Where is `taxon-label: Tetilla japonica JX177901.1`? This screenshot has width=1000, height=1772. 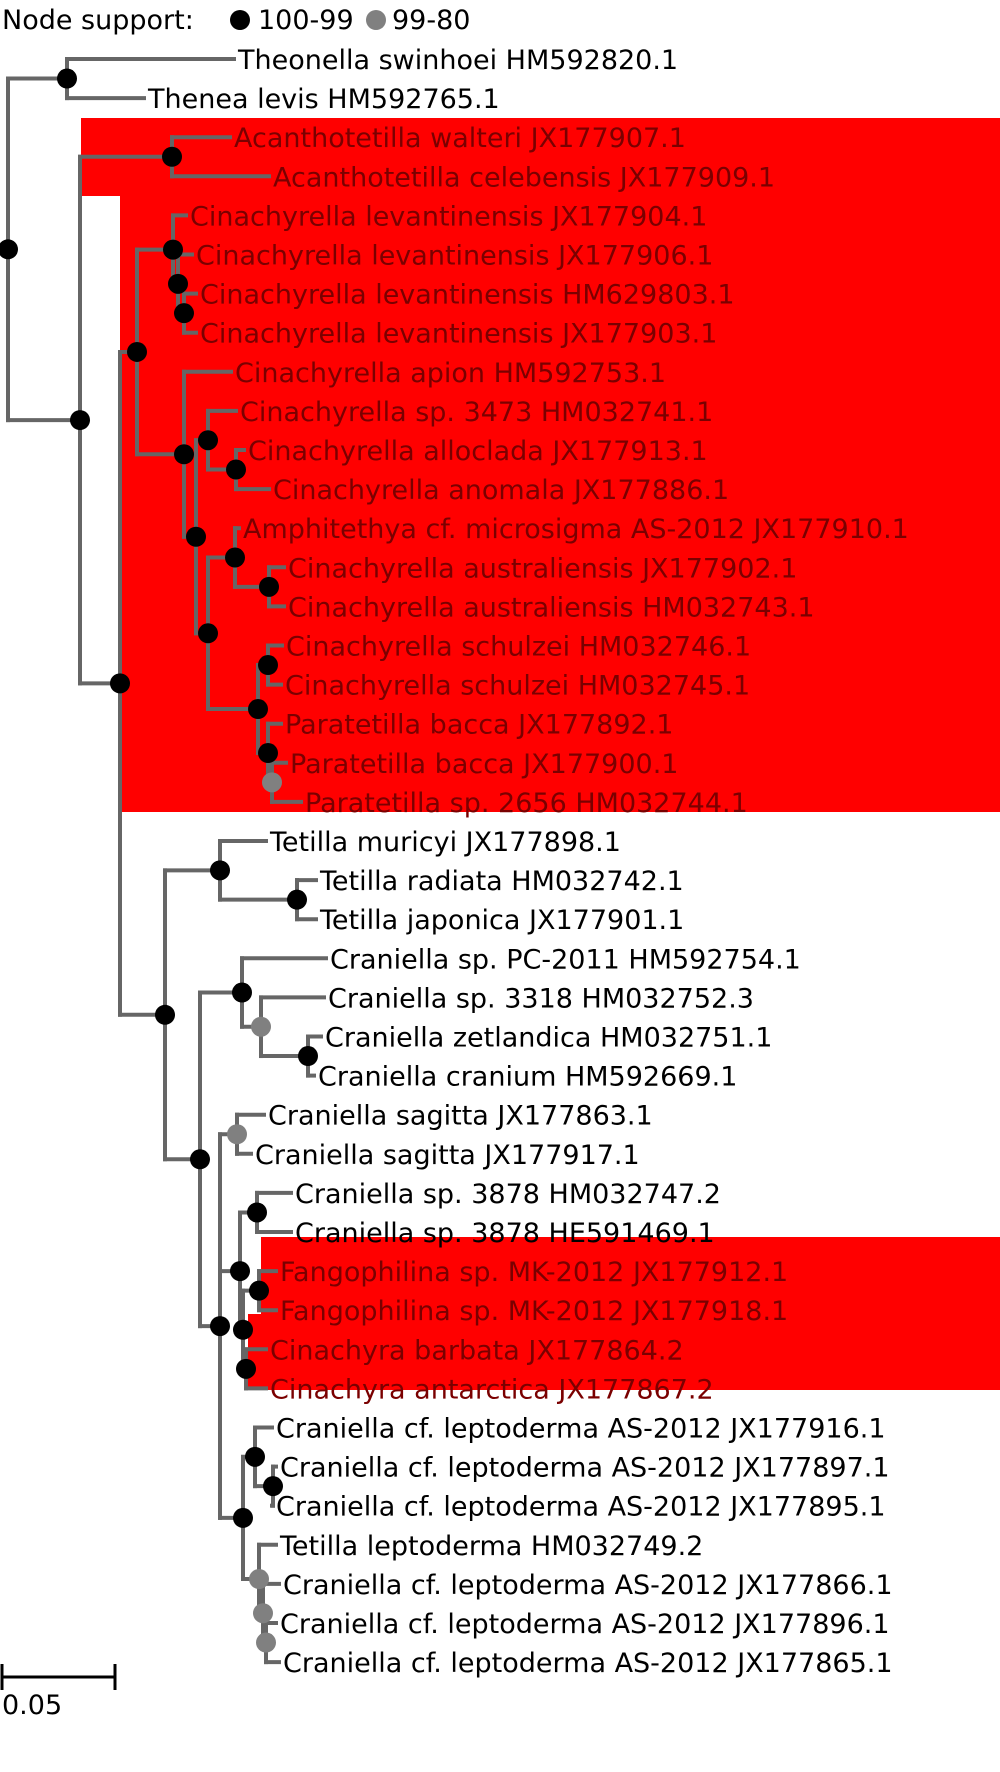
taxon-label: Tetilla japonica JX177901.1 is located at coordinates (501, 920).